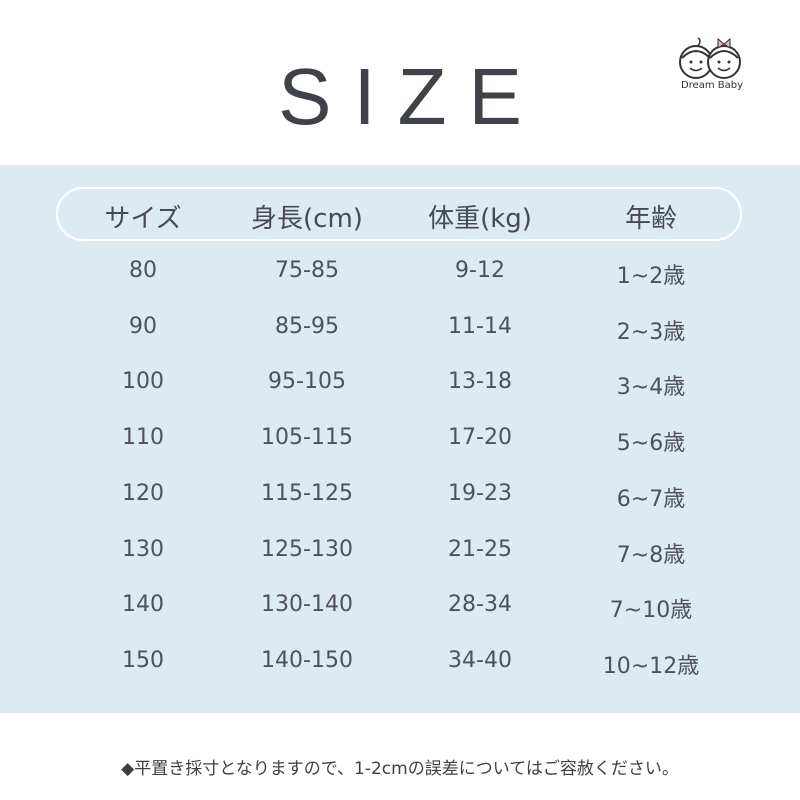 The image size is (800, 800). What do you see at coordinates (480, 549) in the screenshot?
I see `weight-cell: 21-25` at bounding box center [480, 549].